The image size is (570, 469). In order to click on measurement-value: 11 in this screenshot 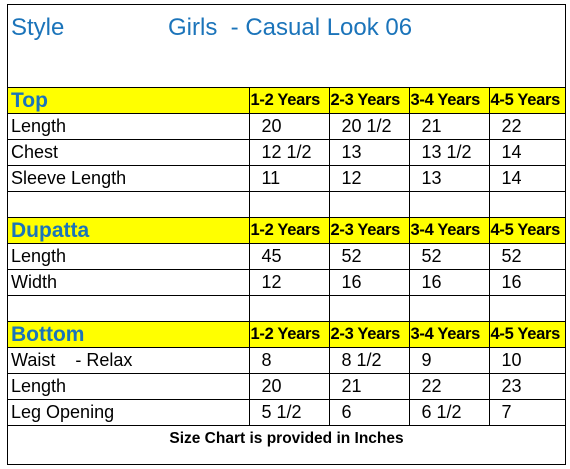, I will do `click(289, 178)`.